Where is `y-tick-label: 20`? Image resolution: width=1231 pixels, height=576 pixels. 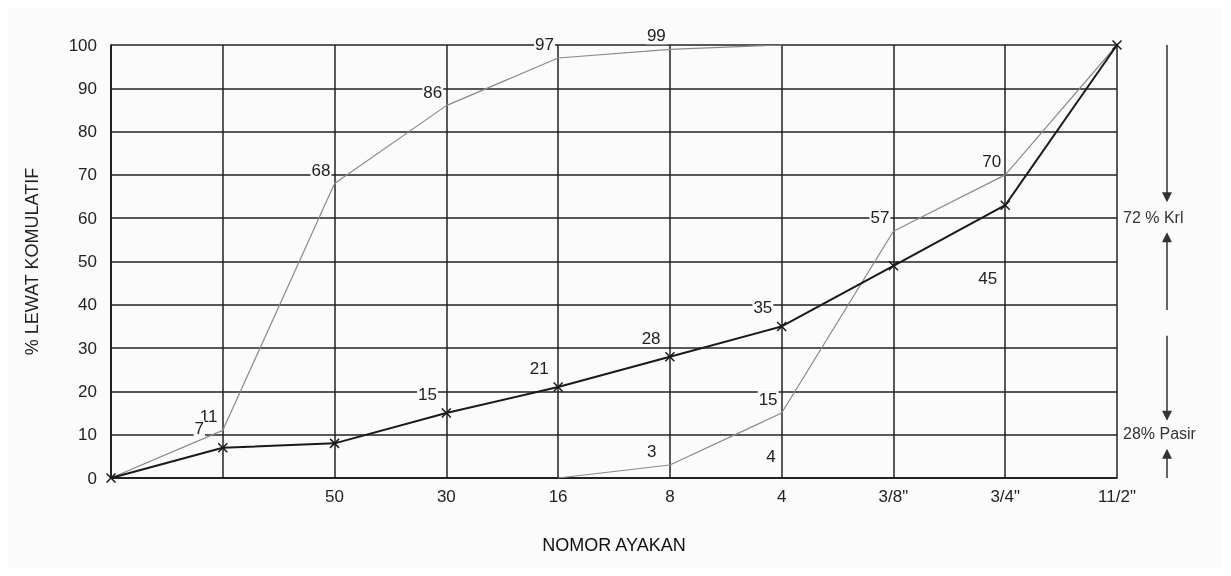
y-tick-label: 20 is located at coordinates (87, 391).